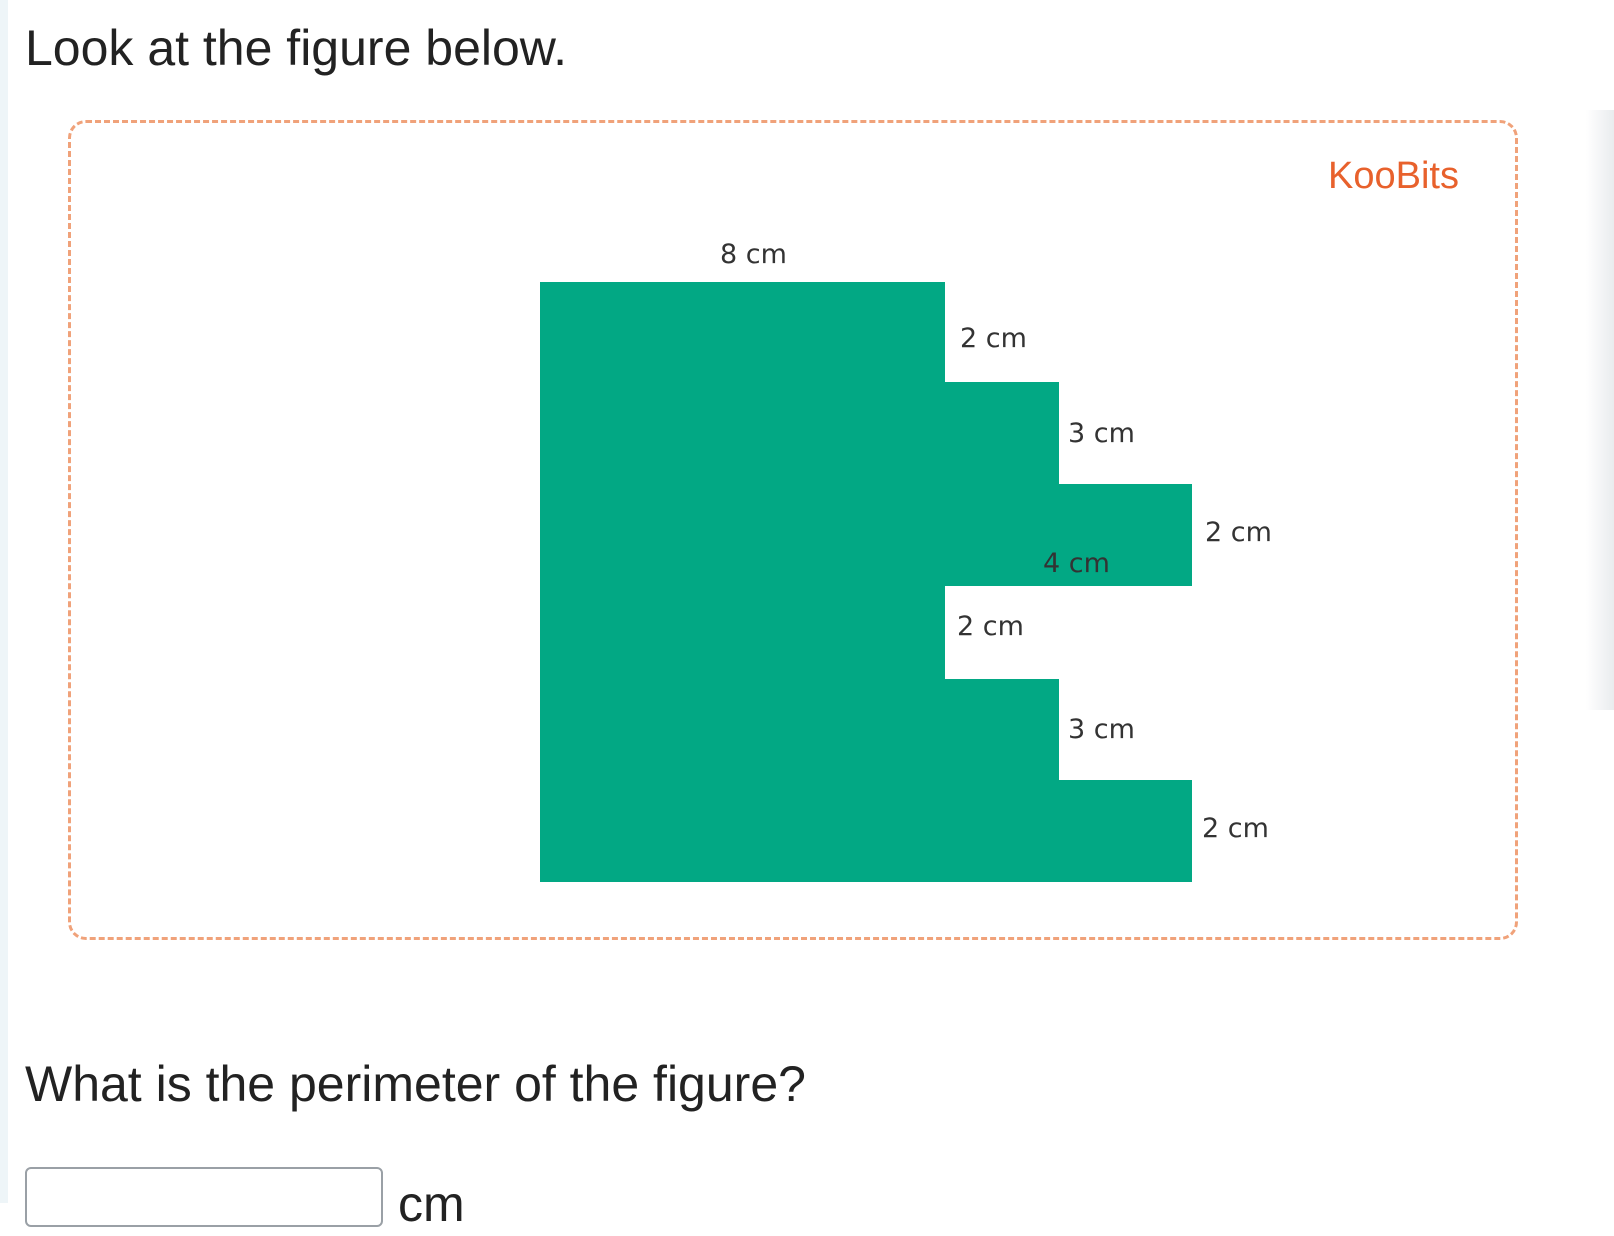 This screenshot has height=1236, width=1614. What do you see at coordinates (753, 254) in the screenshot?
I see `label-top-8cm: 8 cm` at bounding box center [753, 254].